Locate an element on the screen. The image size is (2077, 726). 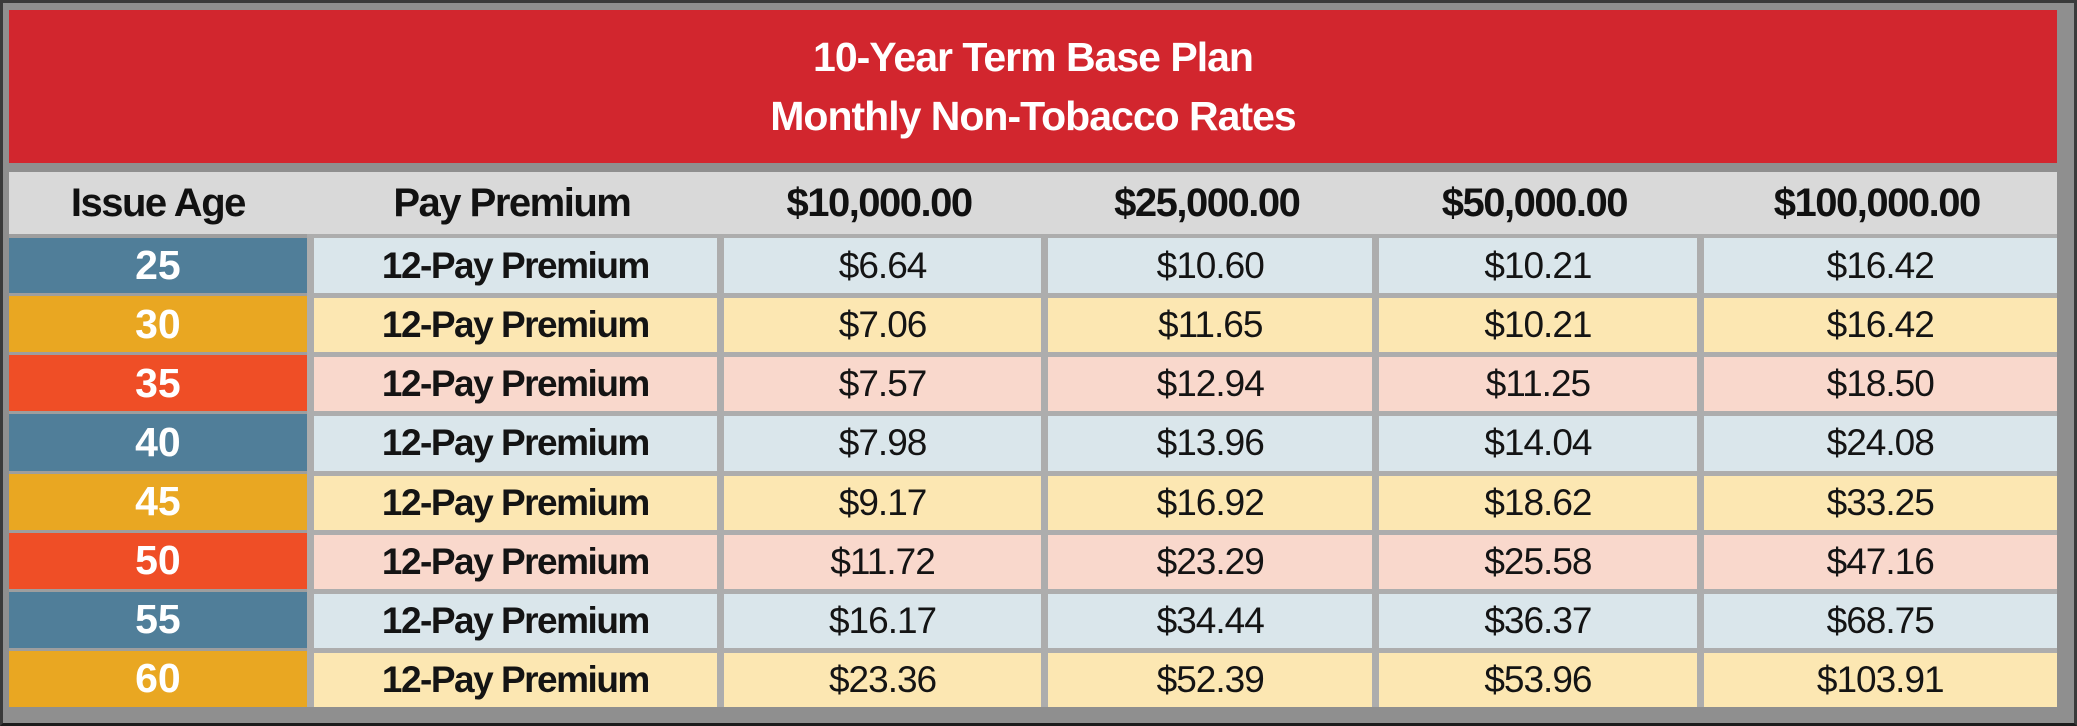
rate-value-cell: $16.92 is located at coordinates (1207, 500).